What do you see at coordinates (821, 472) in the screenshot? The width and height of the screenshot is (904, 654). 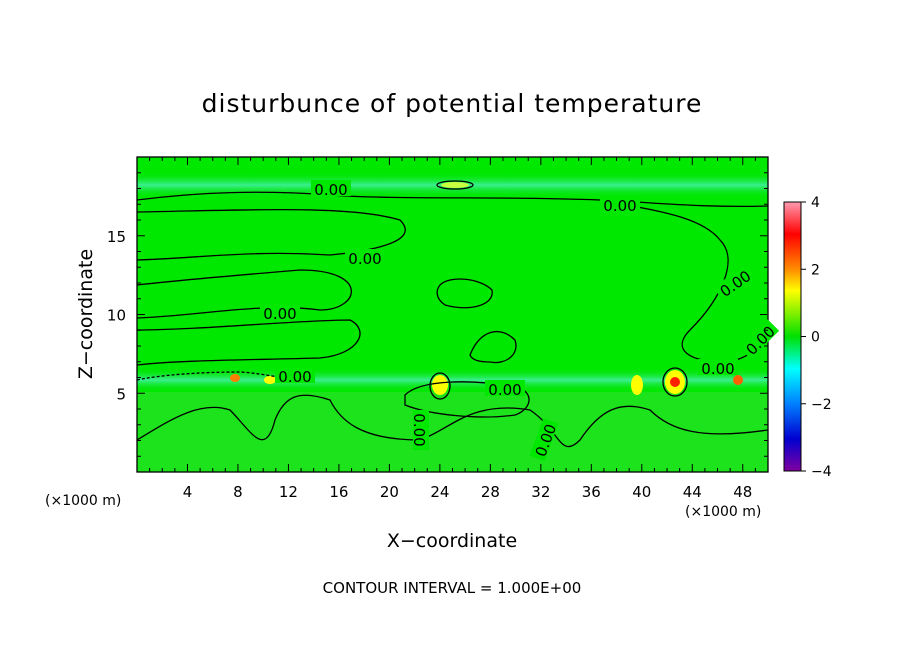 I see `colorbar-tick-label: −4` at bounding box center [821, 472].